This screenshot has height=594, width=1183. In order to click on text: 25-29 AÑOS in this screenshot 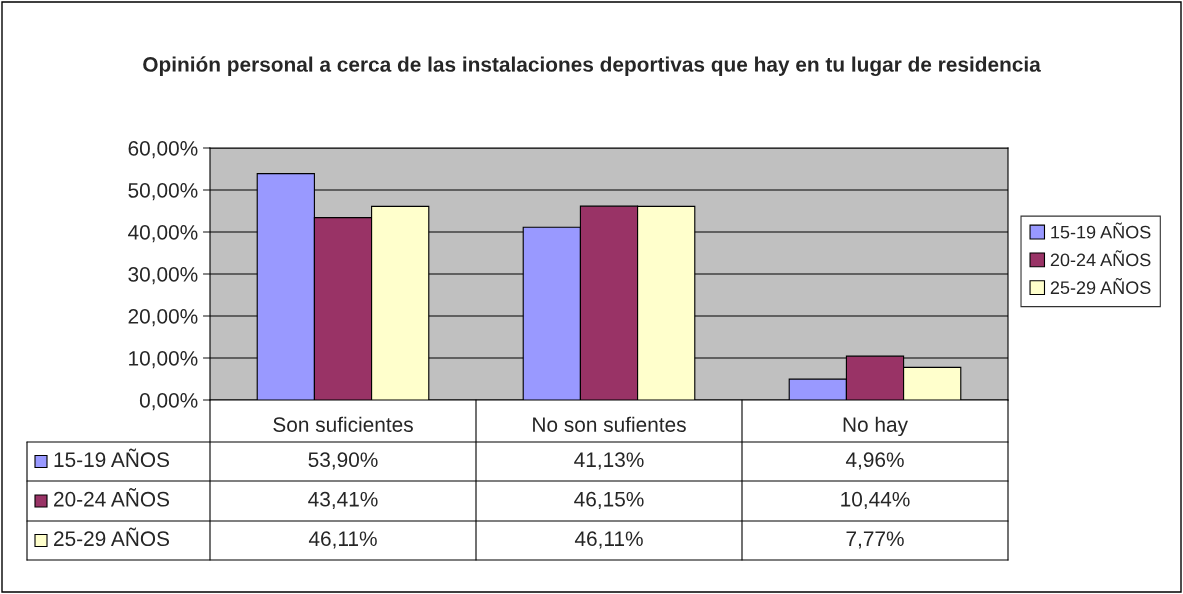, I will do `click(112, 537)`.